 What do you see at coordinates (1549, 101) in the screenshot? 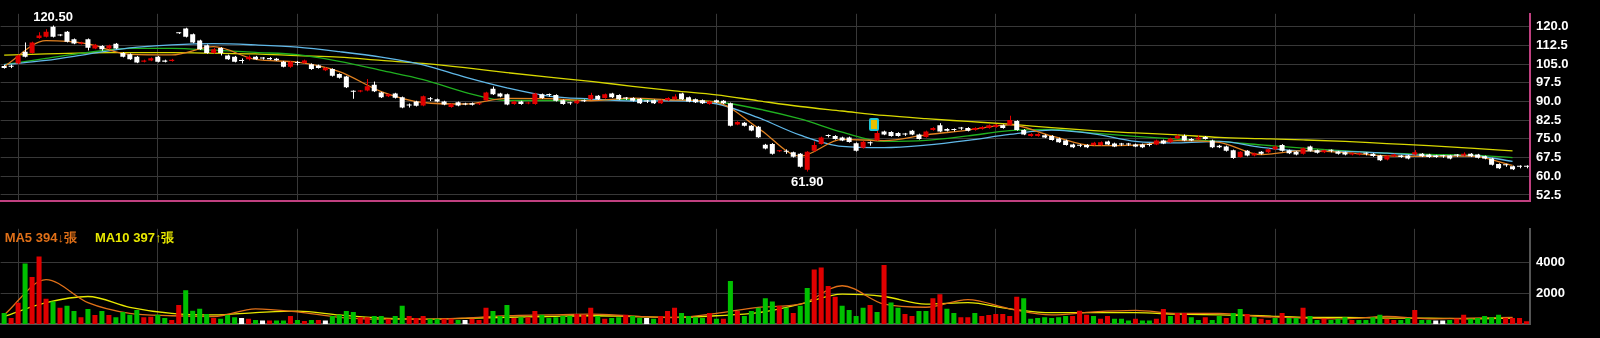
I see `y-tick-label: 90.0` at bounding box center [1549, 101].